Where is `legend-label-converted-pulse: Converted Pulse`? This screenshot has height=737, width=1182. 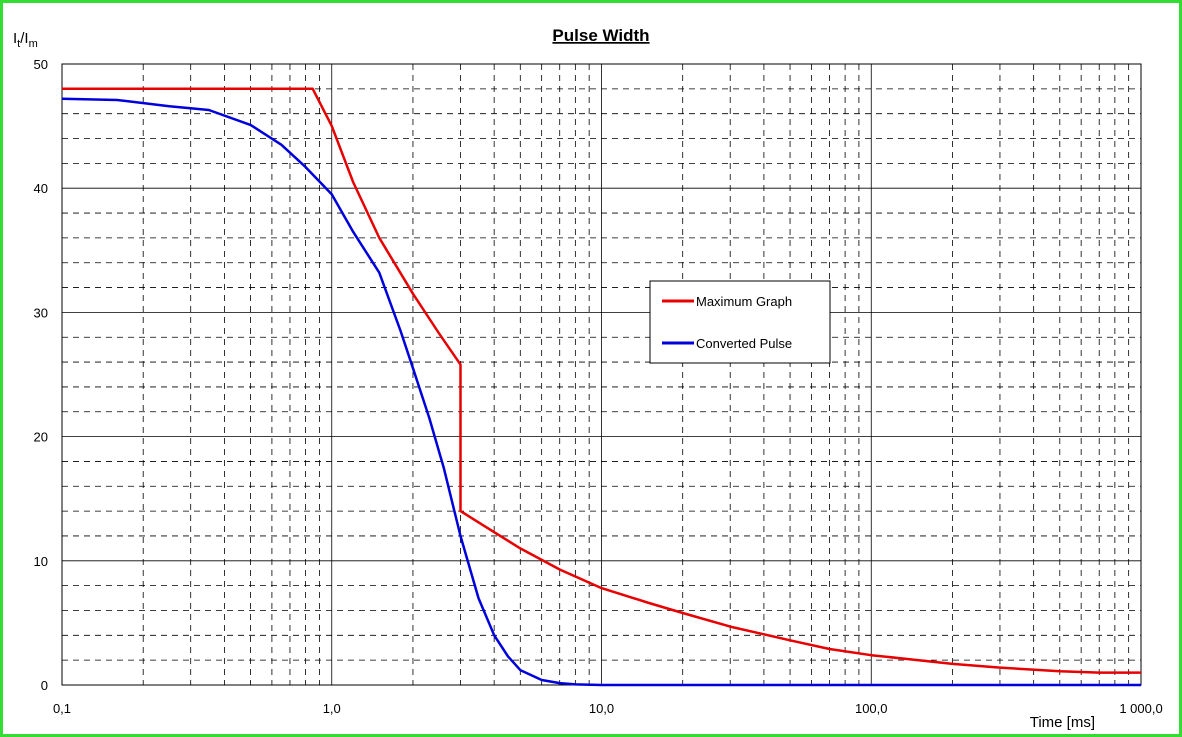
legend-label-converted-pulse: Converted Pulse is located at coordinates (744, 343).